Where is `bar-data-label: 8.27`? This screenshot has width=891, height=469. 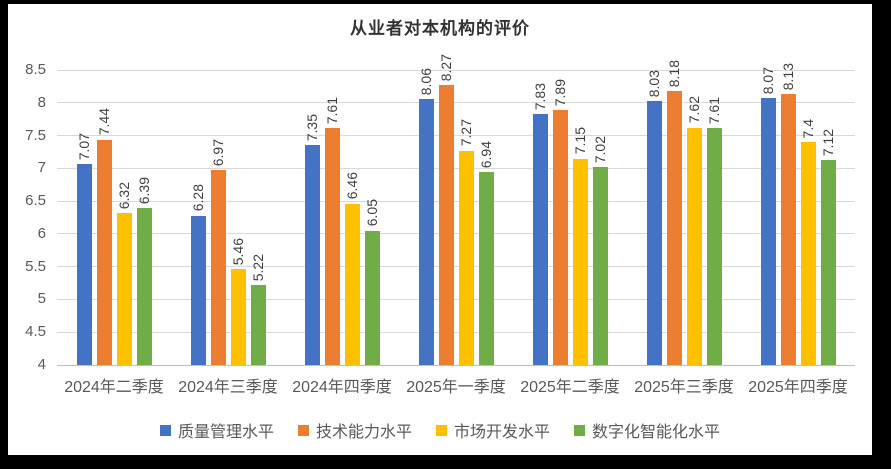
bar-data-label: 8.27 is located at coordinates (446, 67).